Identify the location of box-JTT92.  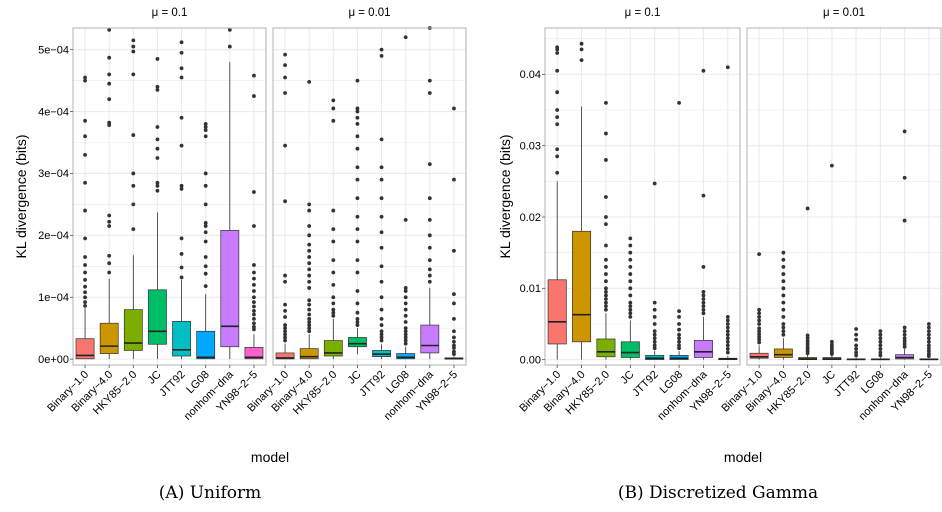
(856, 344).